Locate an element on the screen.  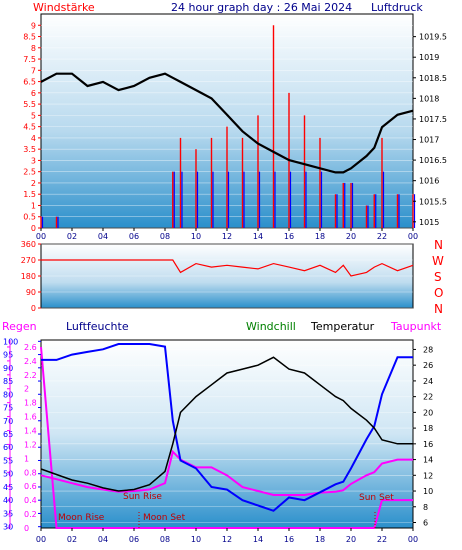
regen-tick-label: 1.4 is located at coordinates (30, 431).